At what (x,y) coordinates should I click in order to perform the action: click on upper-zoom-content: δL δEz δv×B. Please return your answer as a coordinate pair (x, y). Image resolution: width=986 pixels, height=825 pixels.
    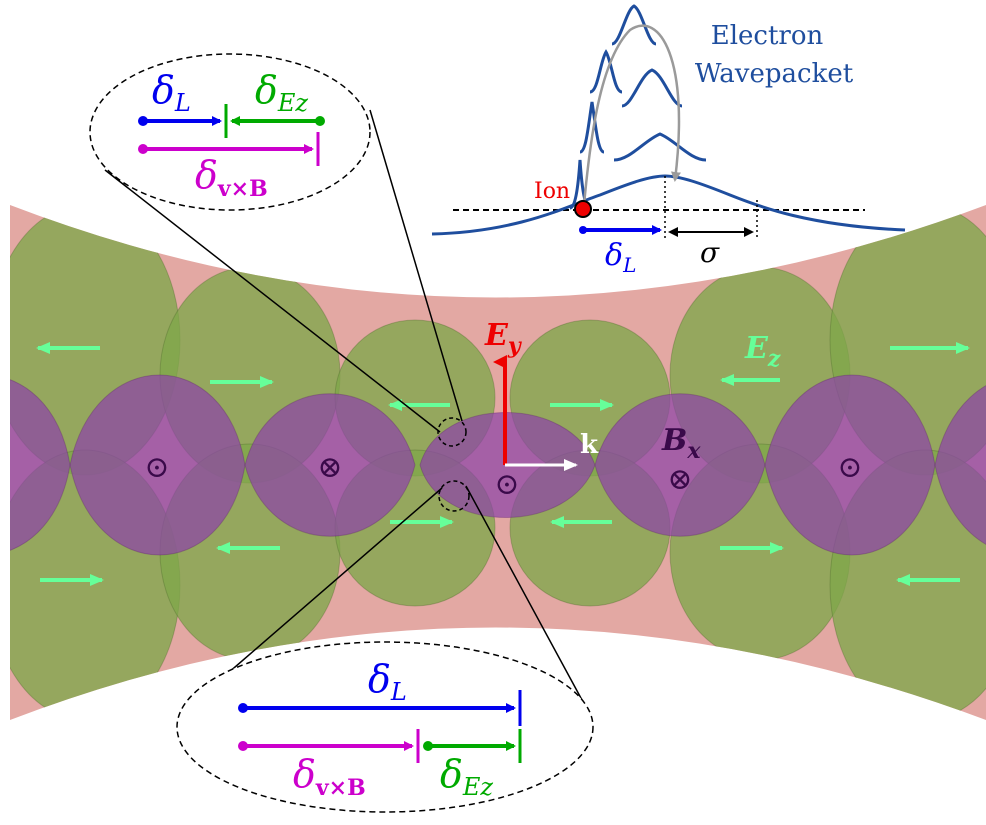
    Looking at the image, I should click on (231, 135).